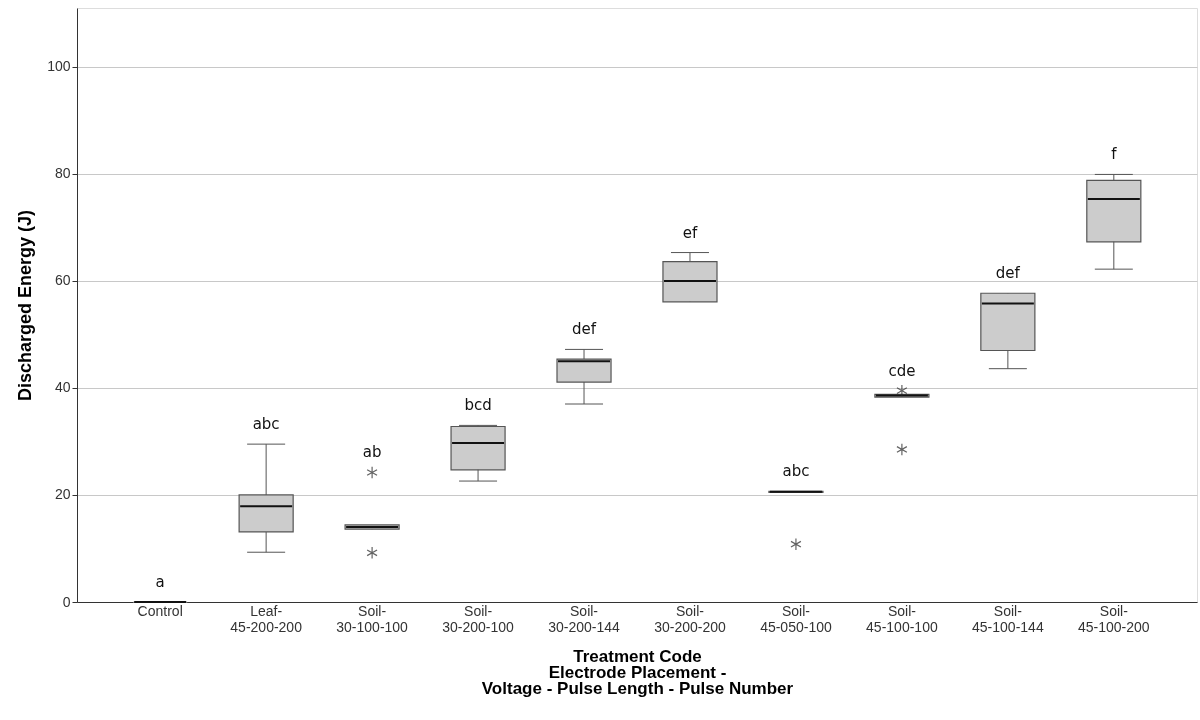  What do you see at coordinates (796, 618) in the screenshot?
I see `x-tick-label: Soil-45-050-100` at bounding box center [796, 618].